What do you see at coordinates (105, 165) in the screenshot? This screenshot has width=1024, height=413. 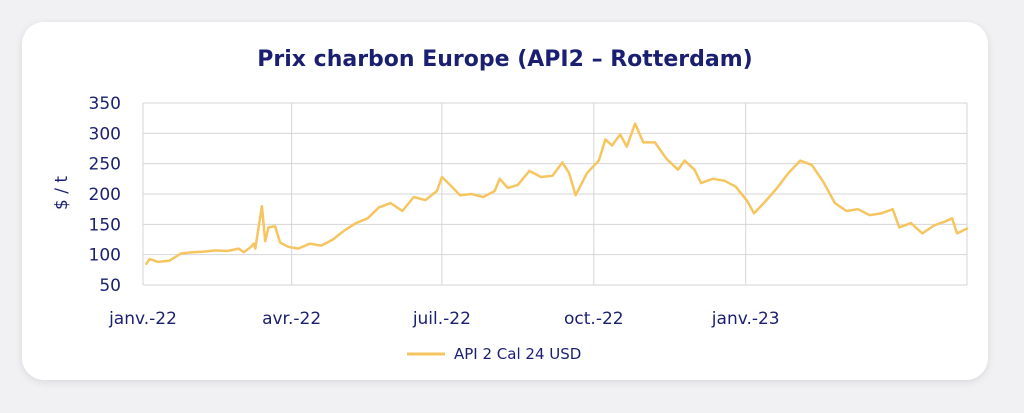 I see `y-tick-label: 250` at bounding box center [105, 165].